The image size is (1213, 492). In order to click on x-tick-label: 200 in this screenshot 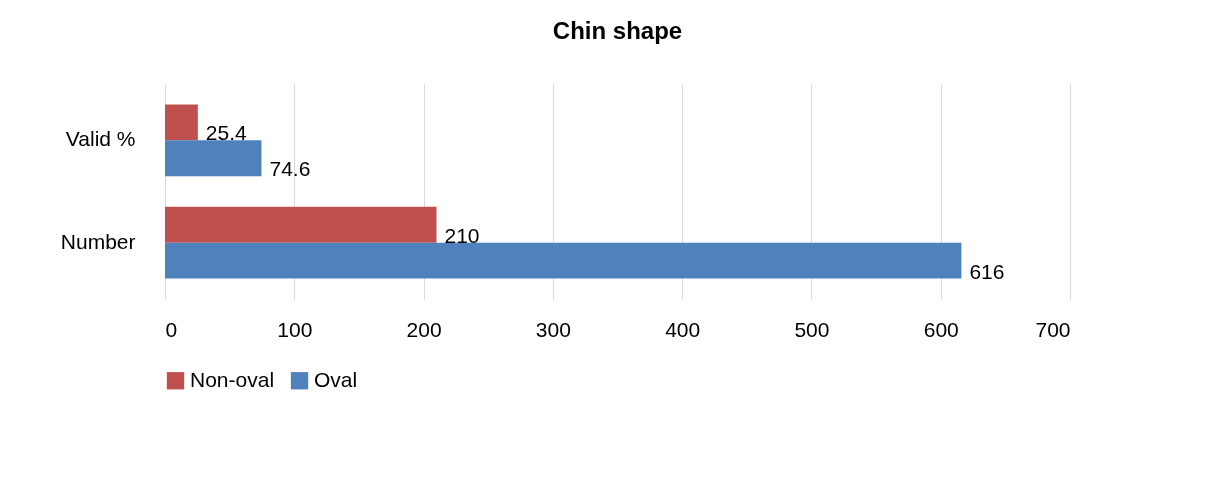, I will do `click(424, 329)`.